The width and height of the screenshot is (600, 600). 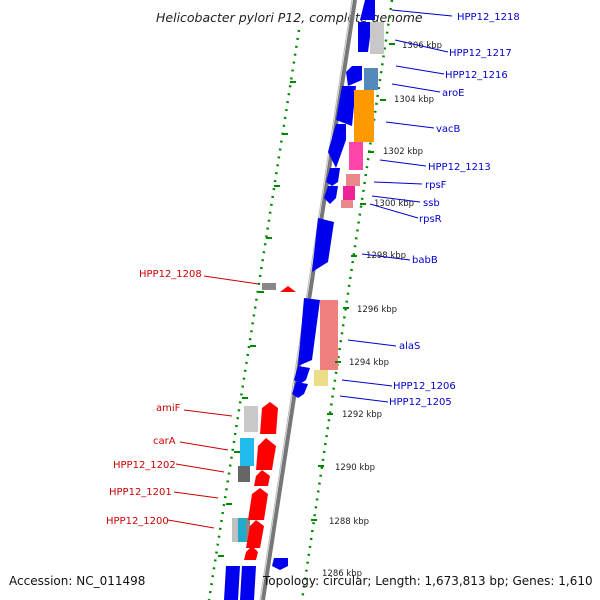 I want to click on gene-arrow-amiF, so click(x=269, y=418).